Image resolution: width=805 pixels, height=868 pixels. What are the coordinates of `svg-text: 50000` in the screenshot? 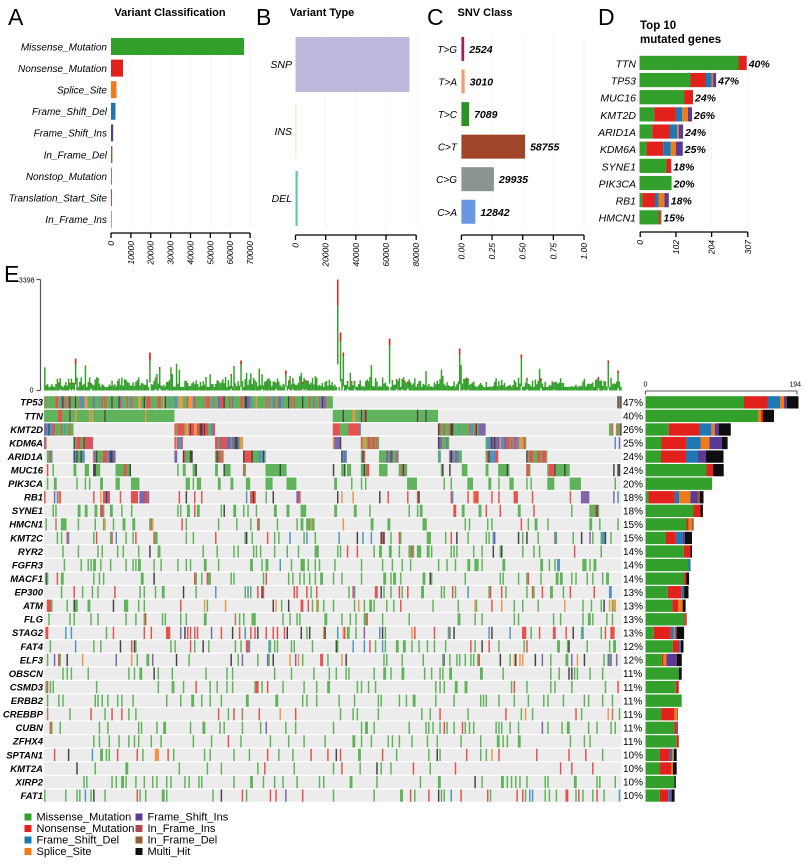 It's located at (210, 253).